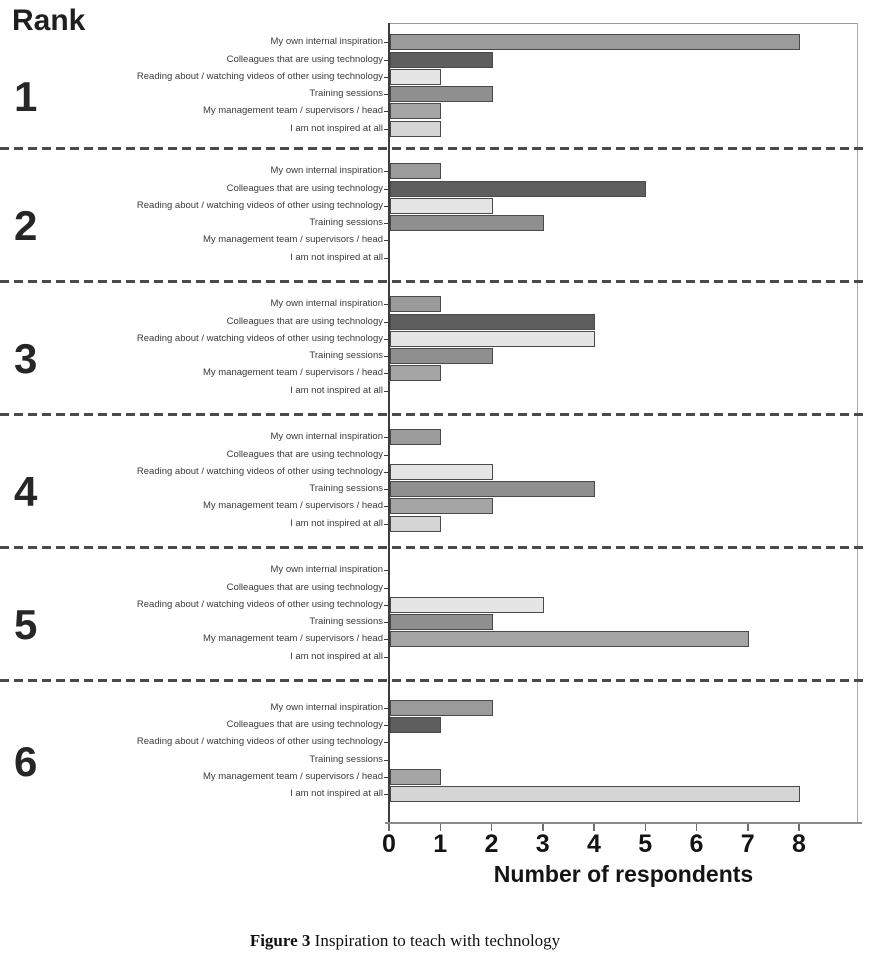 The width and height of the screenshot is (873, 968). Describe the element at coordinates (389, 844) in the screenshot. I see `x-tick-label: 0` at that location.